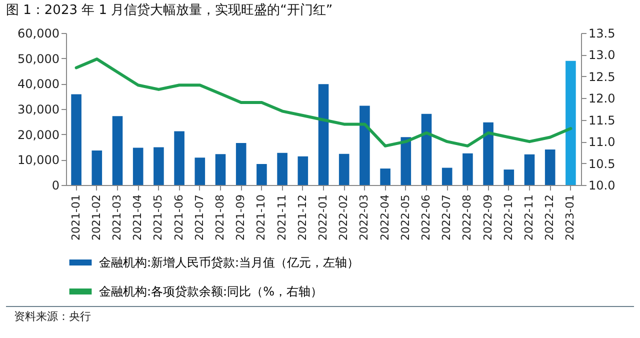  I want to click on legend-label: 金融机构:各项贷款余额:同比（%，右轴）, so click(210, 291).